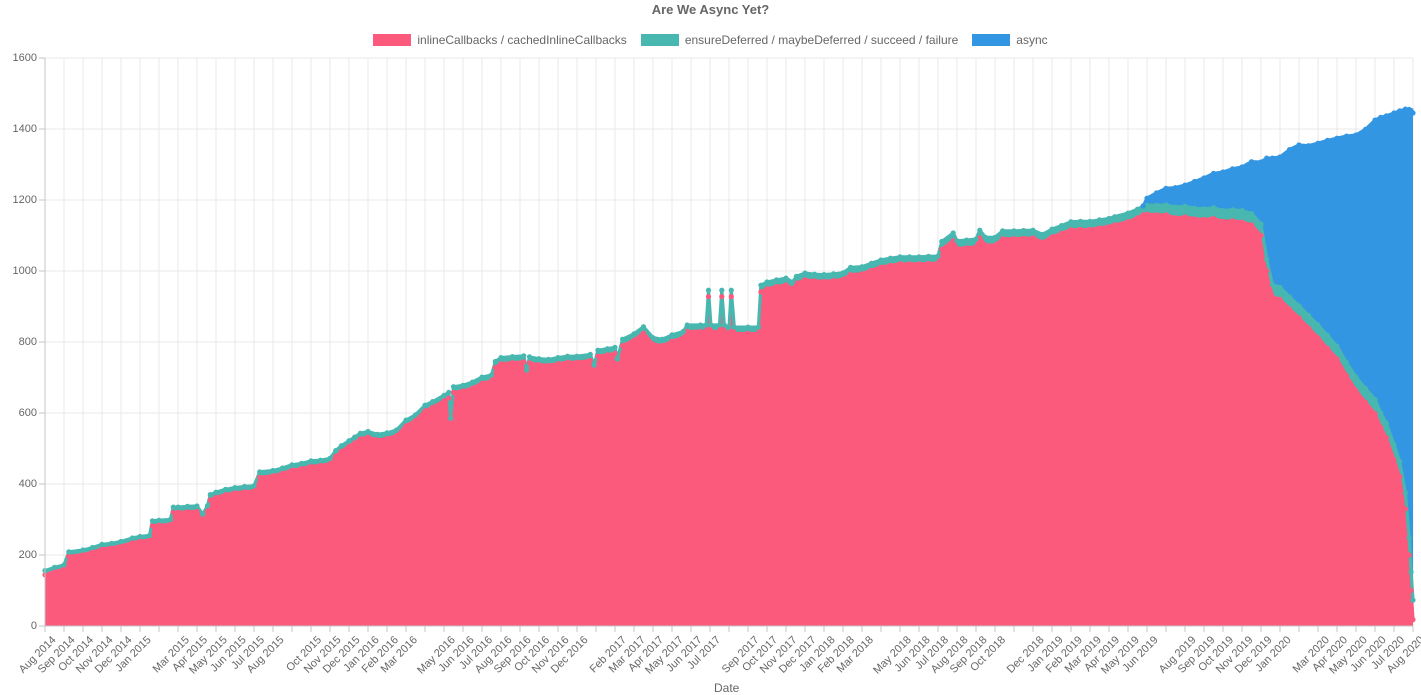 The height and width of the screenshot is (695, 1421). What do you see at coordinates (727, 688) in the screenshot?
I see `x-axis-title: Date` at bounding box center [727, 688].